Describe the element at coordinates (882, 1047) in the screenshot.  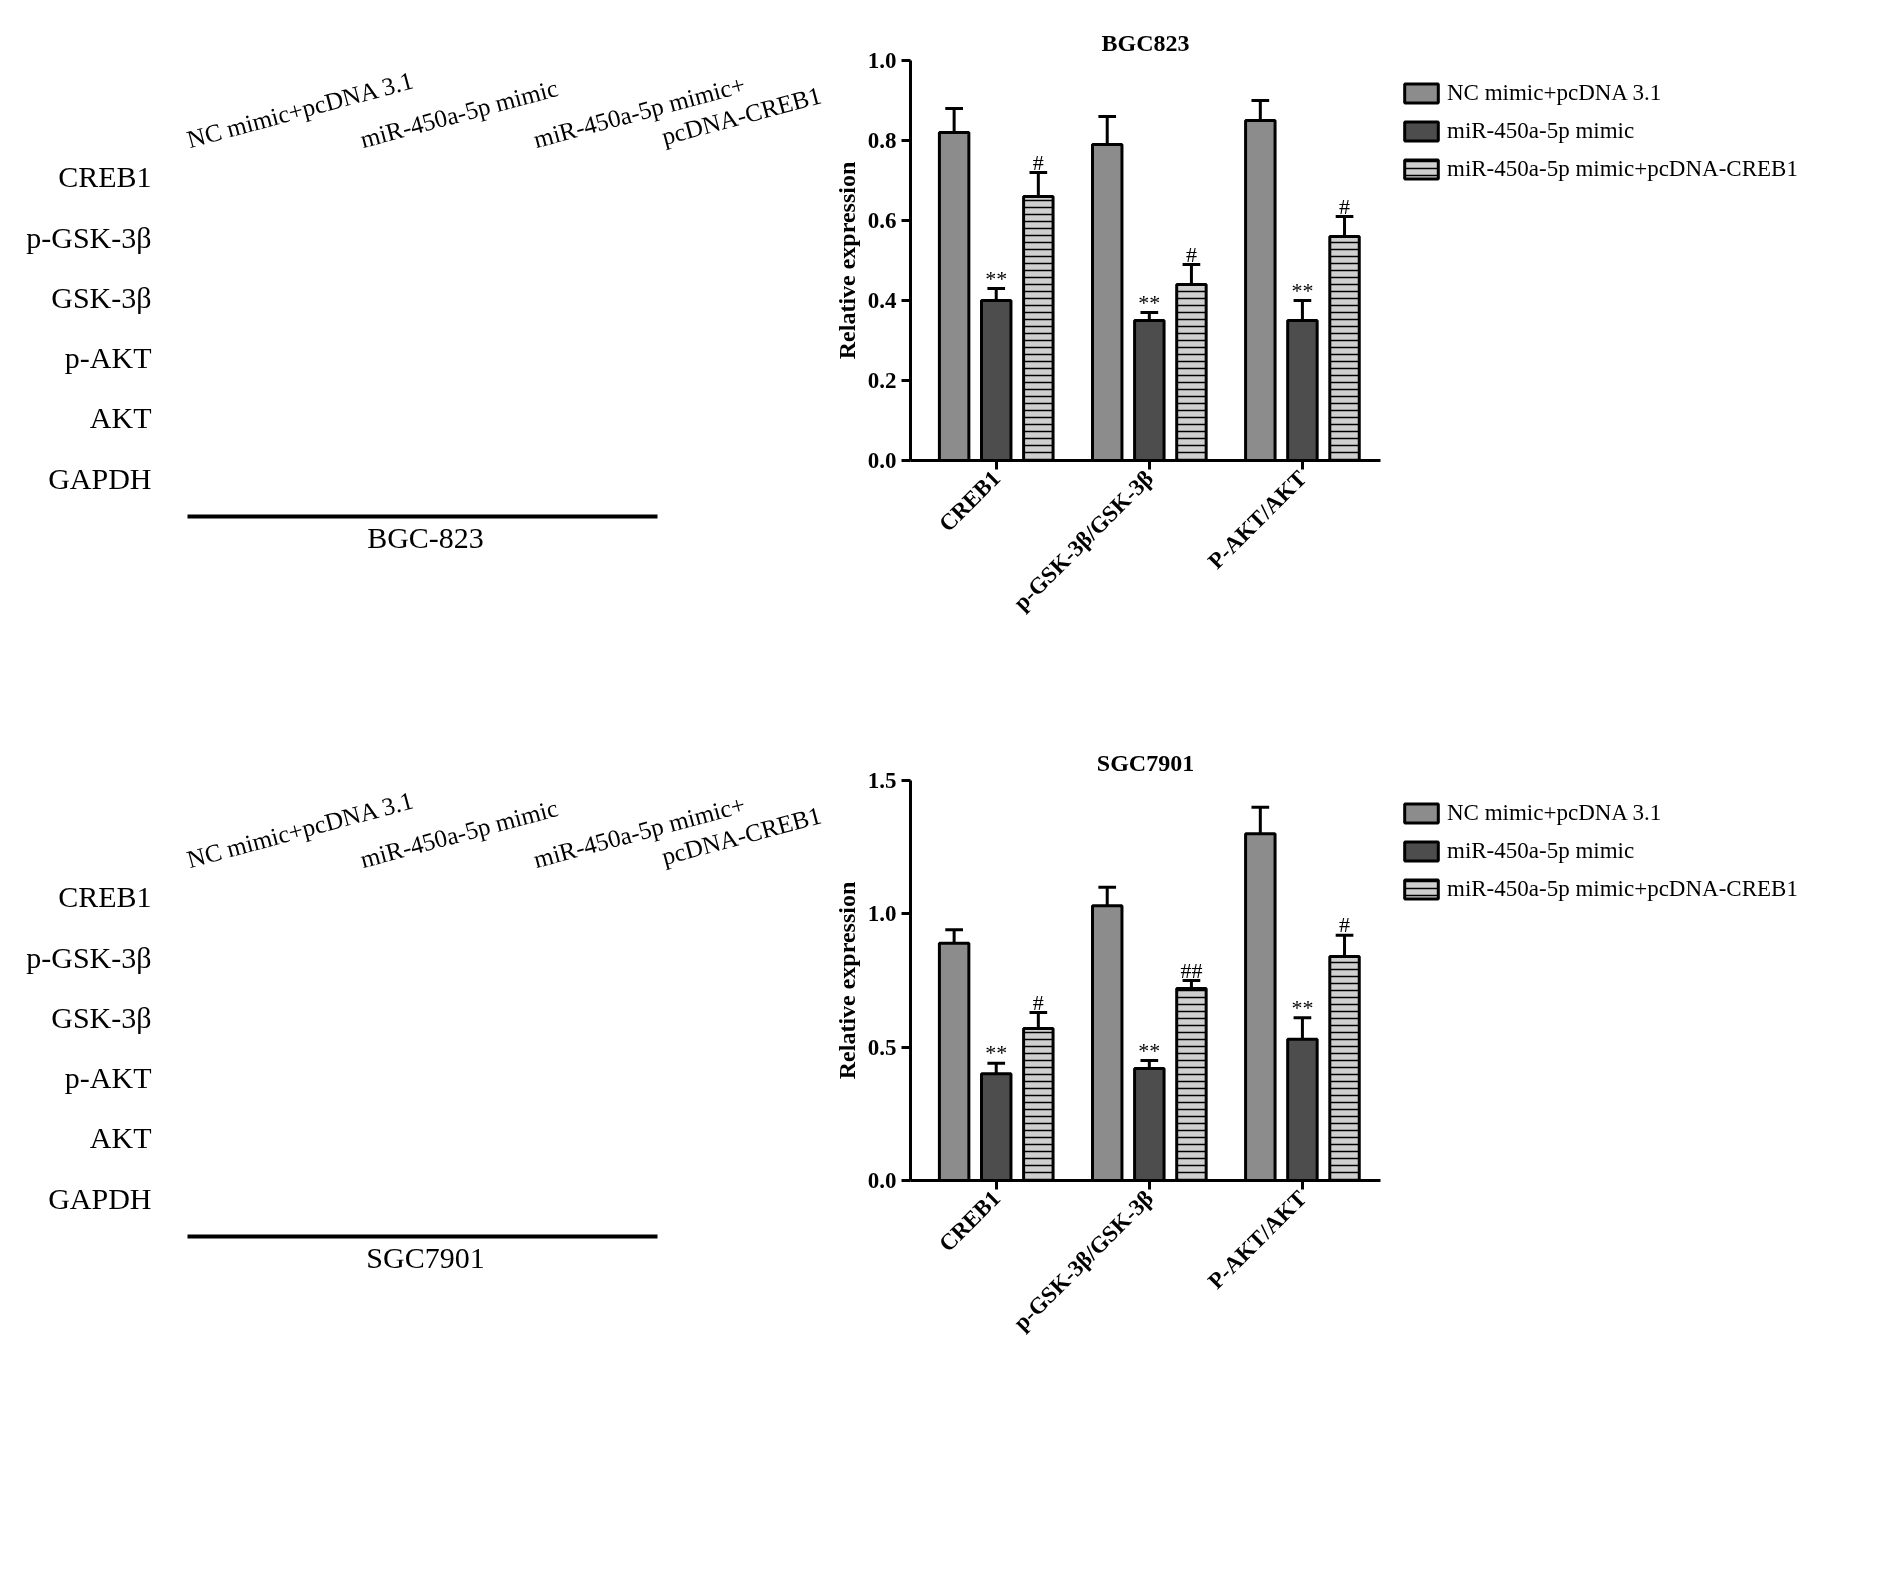
I see `y-tick-label: 0.5` at that location.